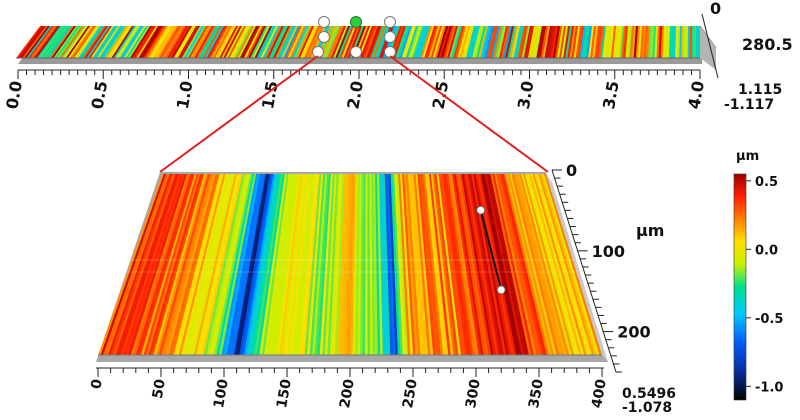 The width and height of the screenshot is (800, 420). Describe the element at coordinates (526, 94) in the screenshot. I see `x-tick-label: 3.0` at that location.